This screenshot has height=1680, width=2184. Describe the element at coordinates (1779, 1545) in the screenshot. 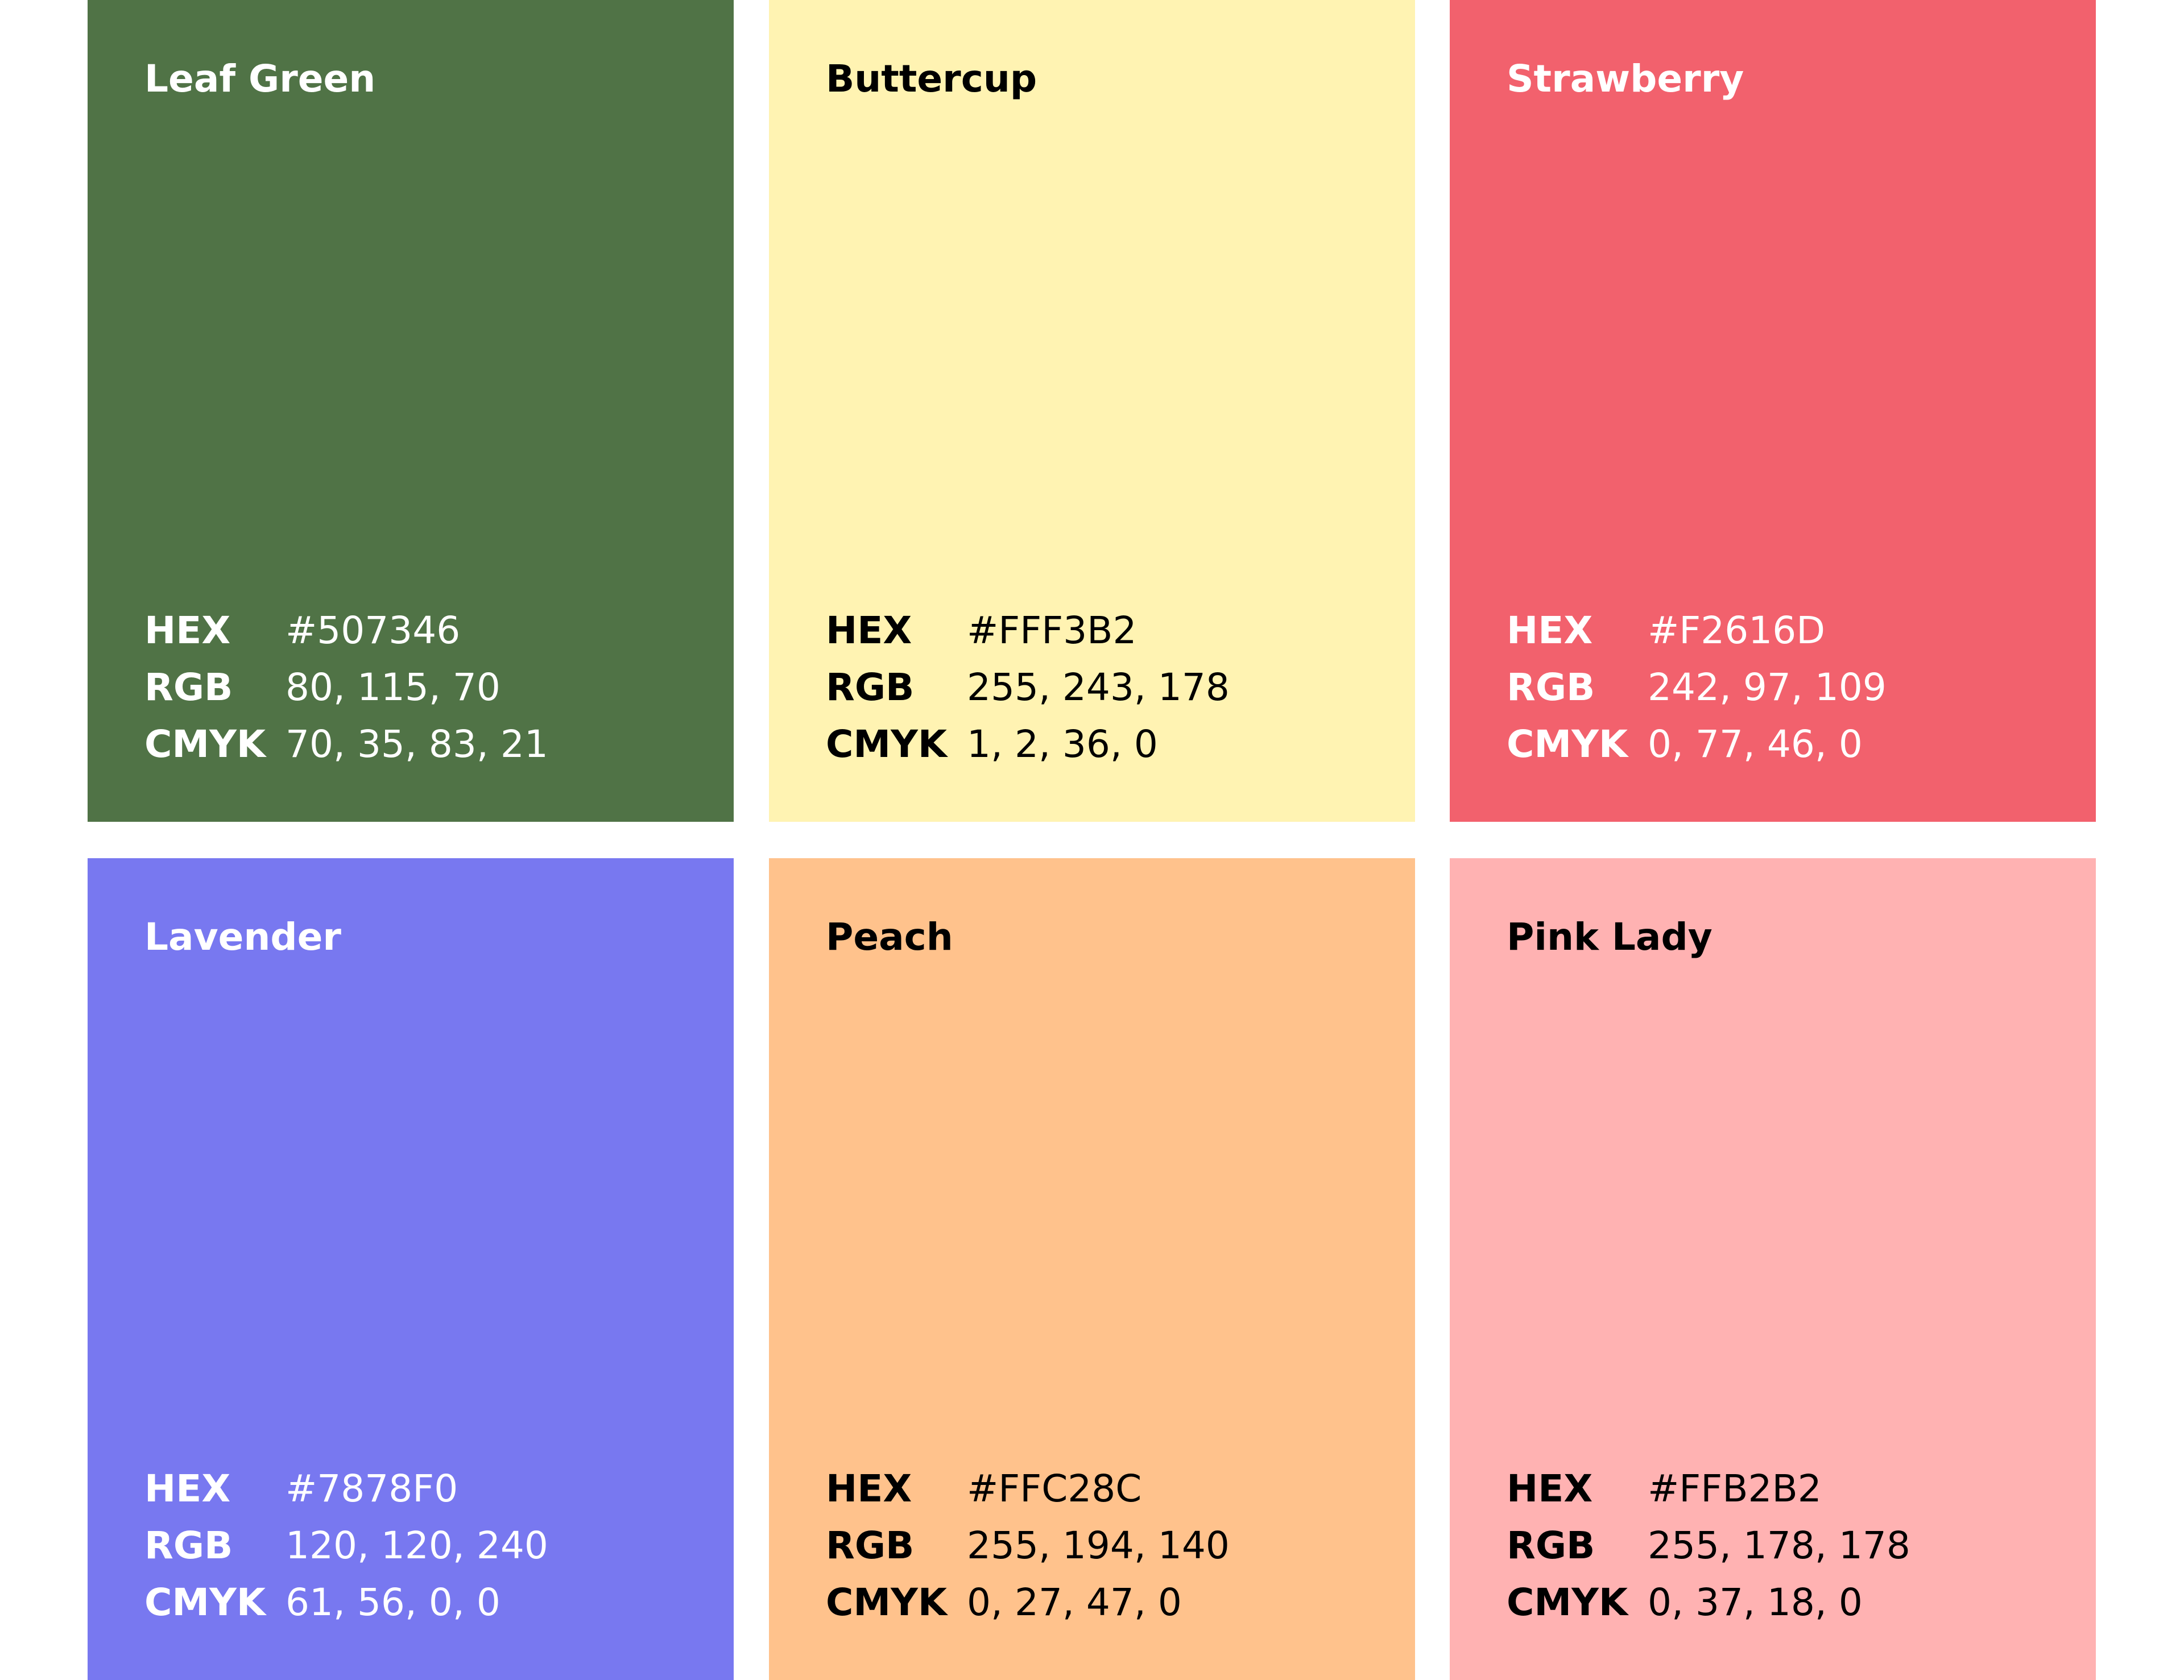

I see `spec-value: 255, 178, 178` at that location.